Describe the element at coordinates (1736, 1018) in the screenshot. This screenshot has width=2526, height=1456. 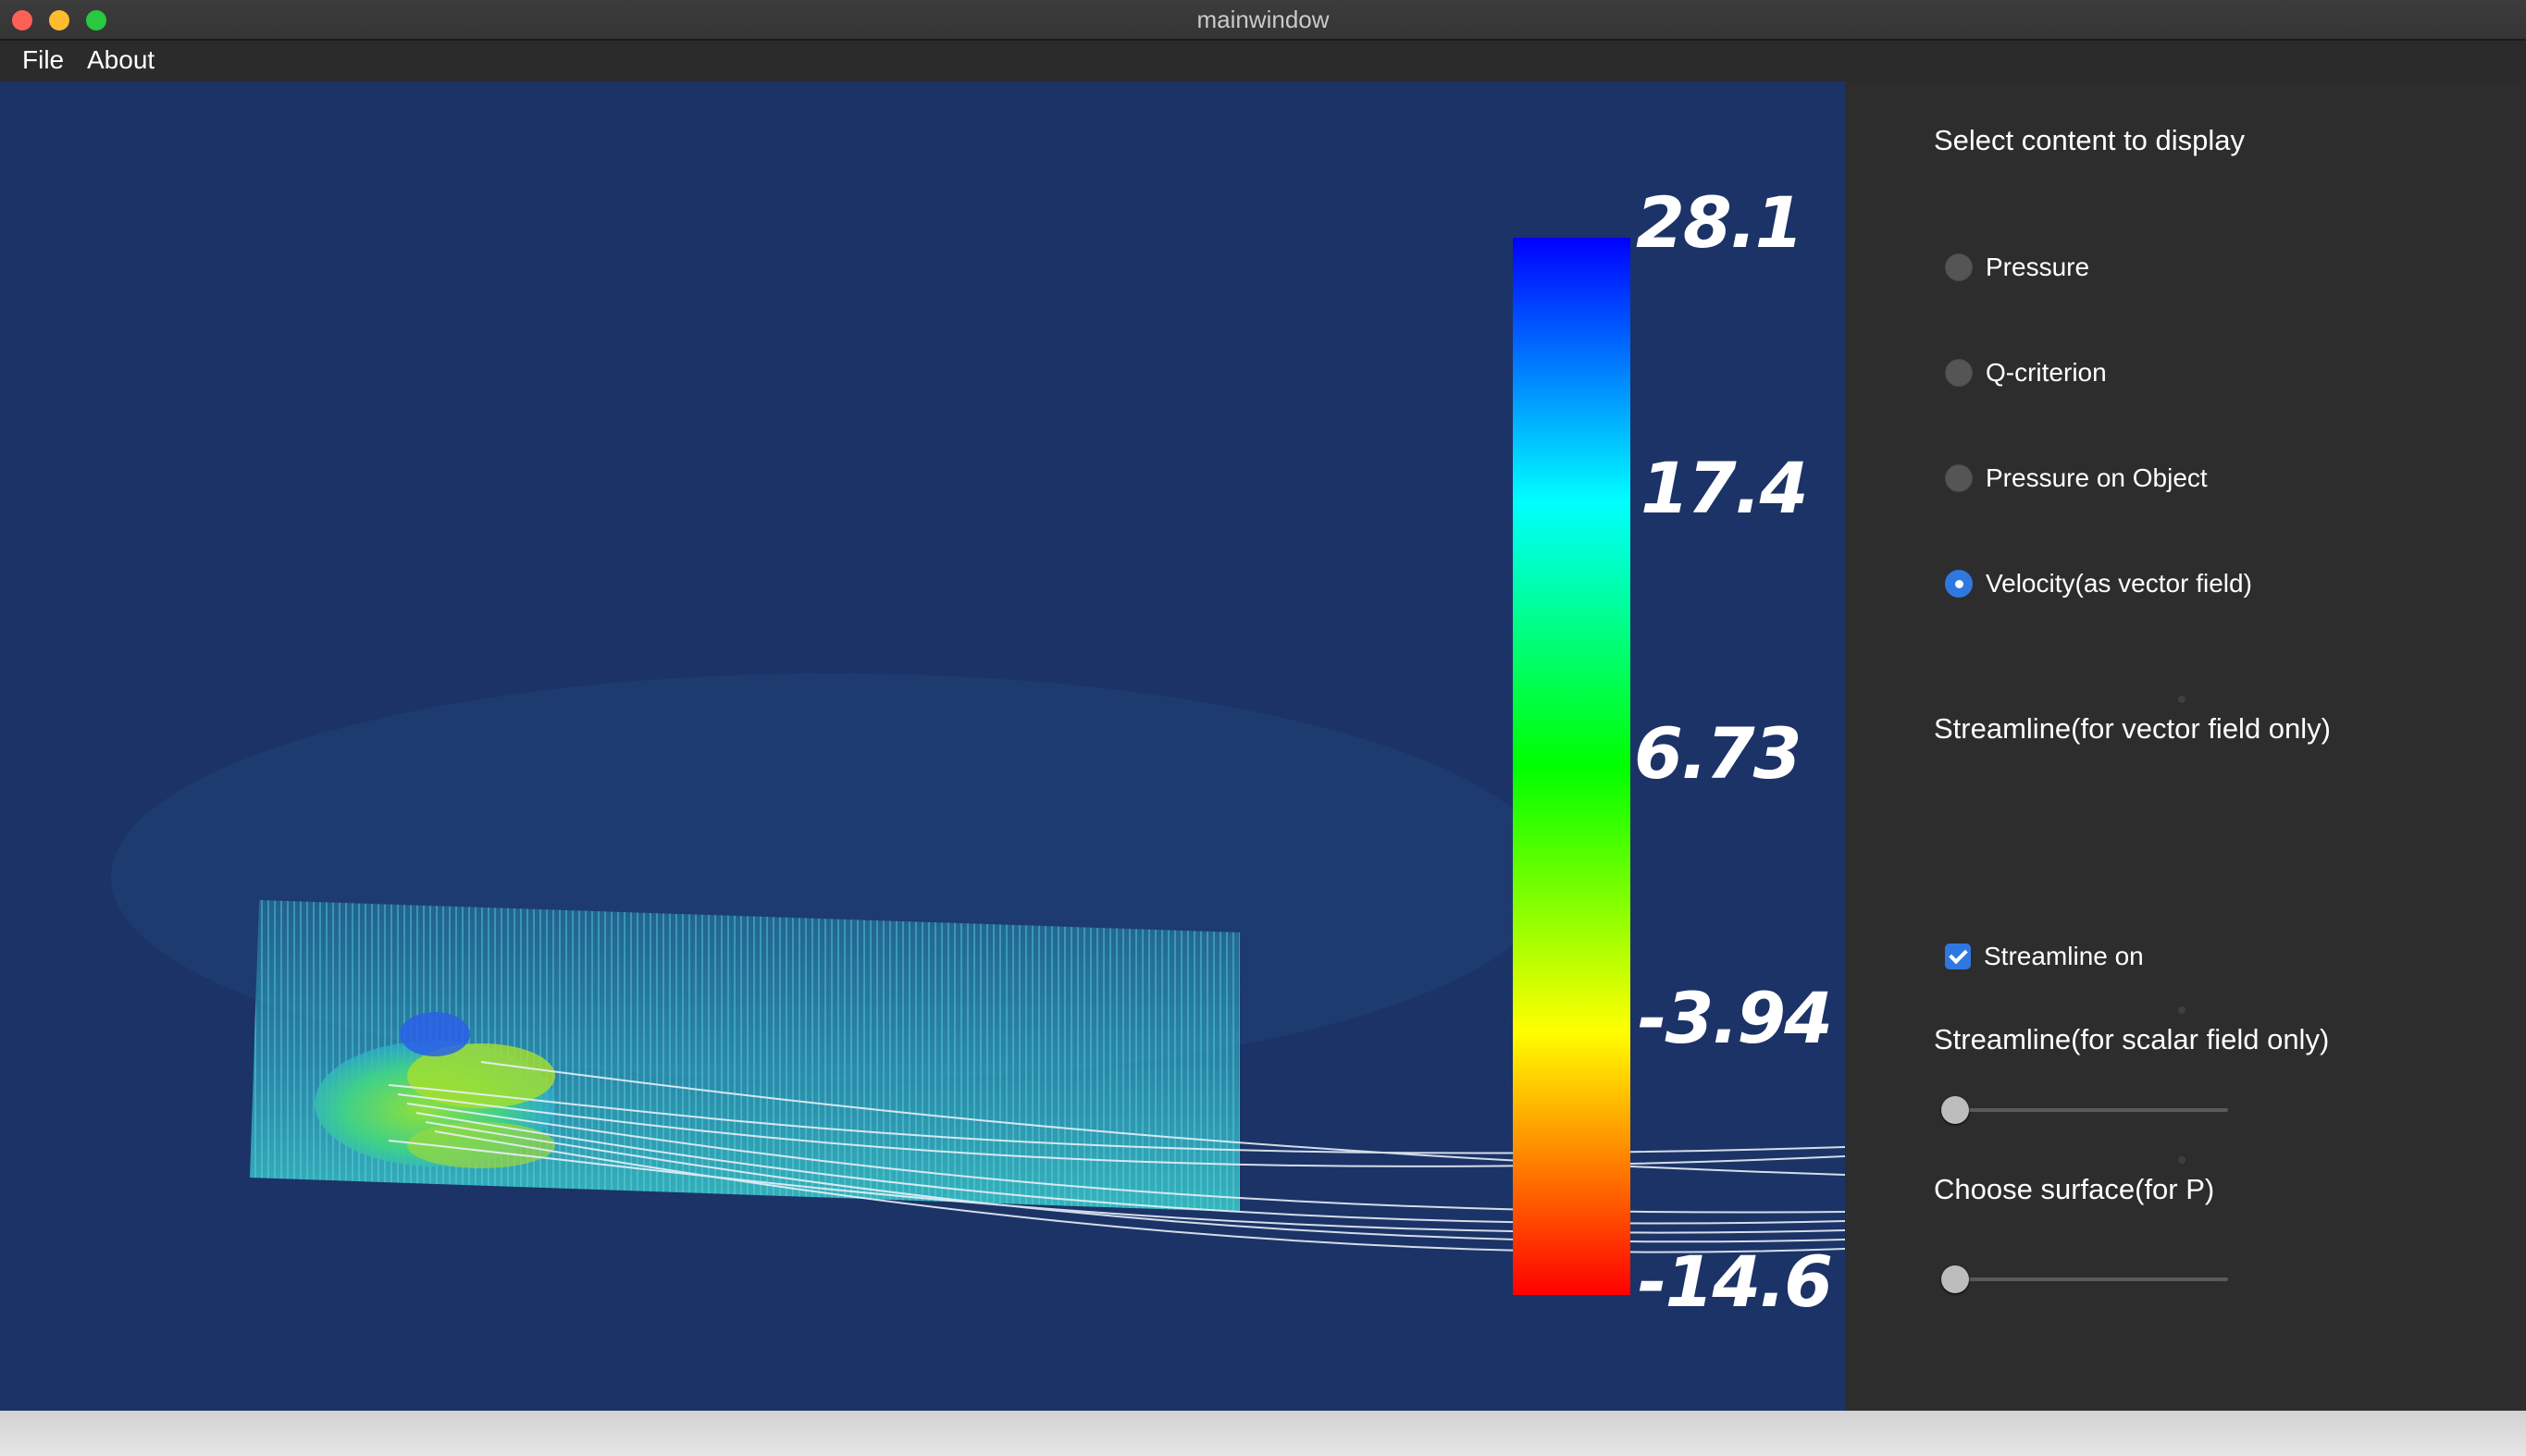
I see `colorbar-label-4: -3.94` at that location.